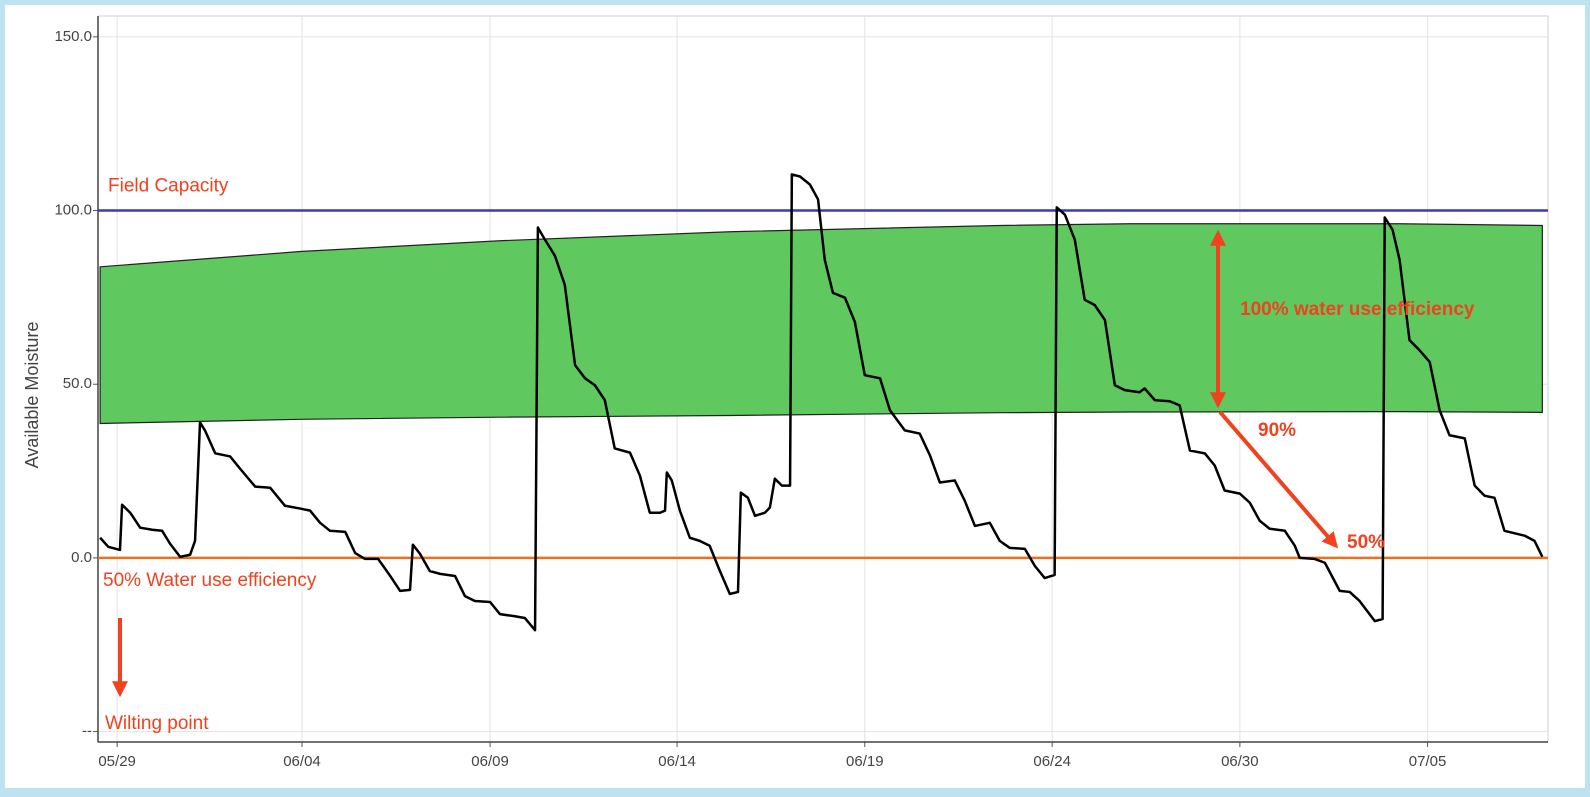 Image resolution: width=1590 pixels, height=797 pixels. Describe the element at coordinates (81, 557) in the screenshot. I see `y-tick-label: 0.0` at that location.